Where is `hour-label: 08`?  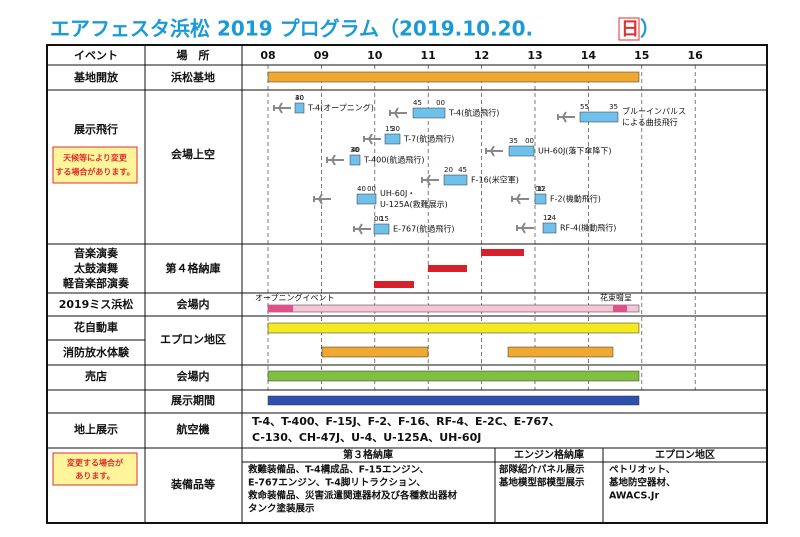
hour-label: 08 is located at coordinates (267, 55).